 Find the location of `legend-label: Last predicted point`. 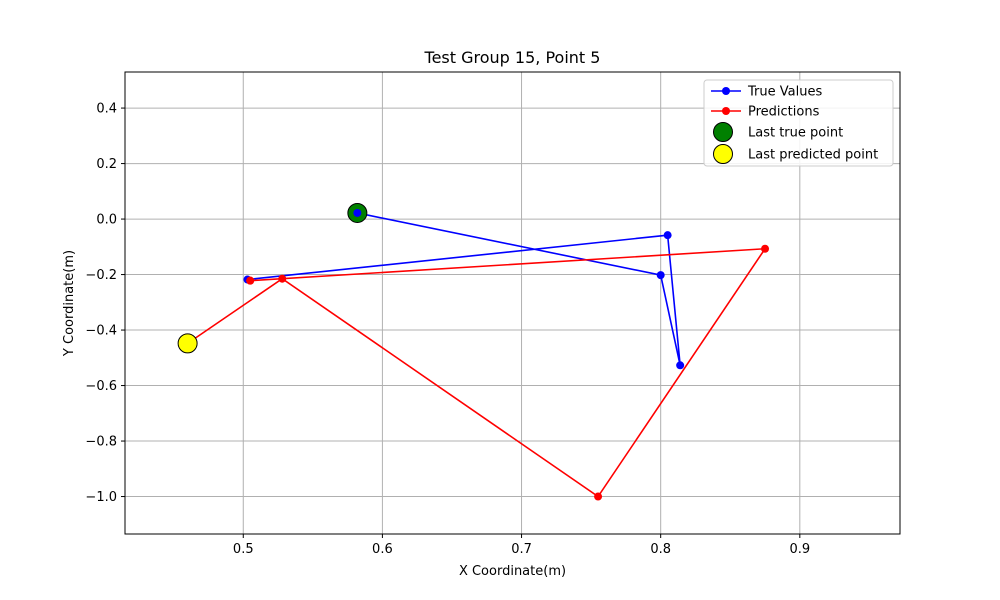

legend-label: Last predicted point is located at coordinates (813, 155).